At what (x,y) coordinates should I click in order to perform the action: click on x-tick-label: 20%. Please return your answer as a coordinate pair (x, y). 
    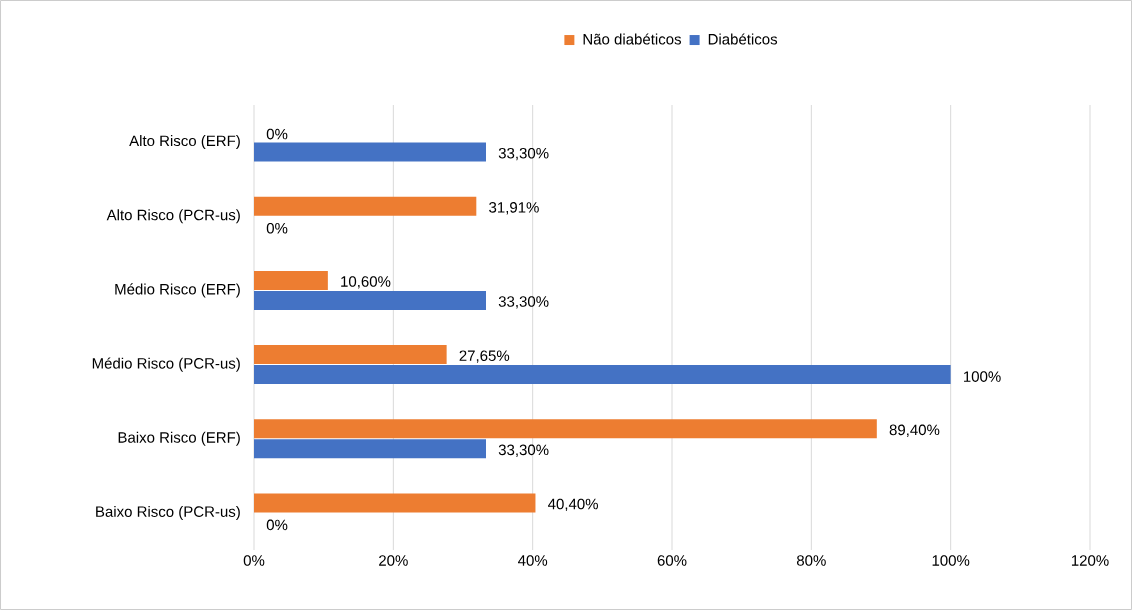
    Looking at the image, I should click on (393, 560).